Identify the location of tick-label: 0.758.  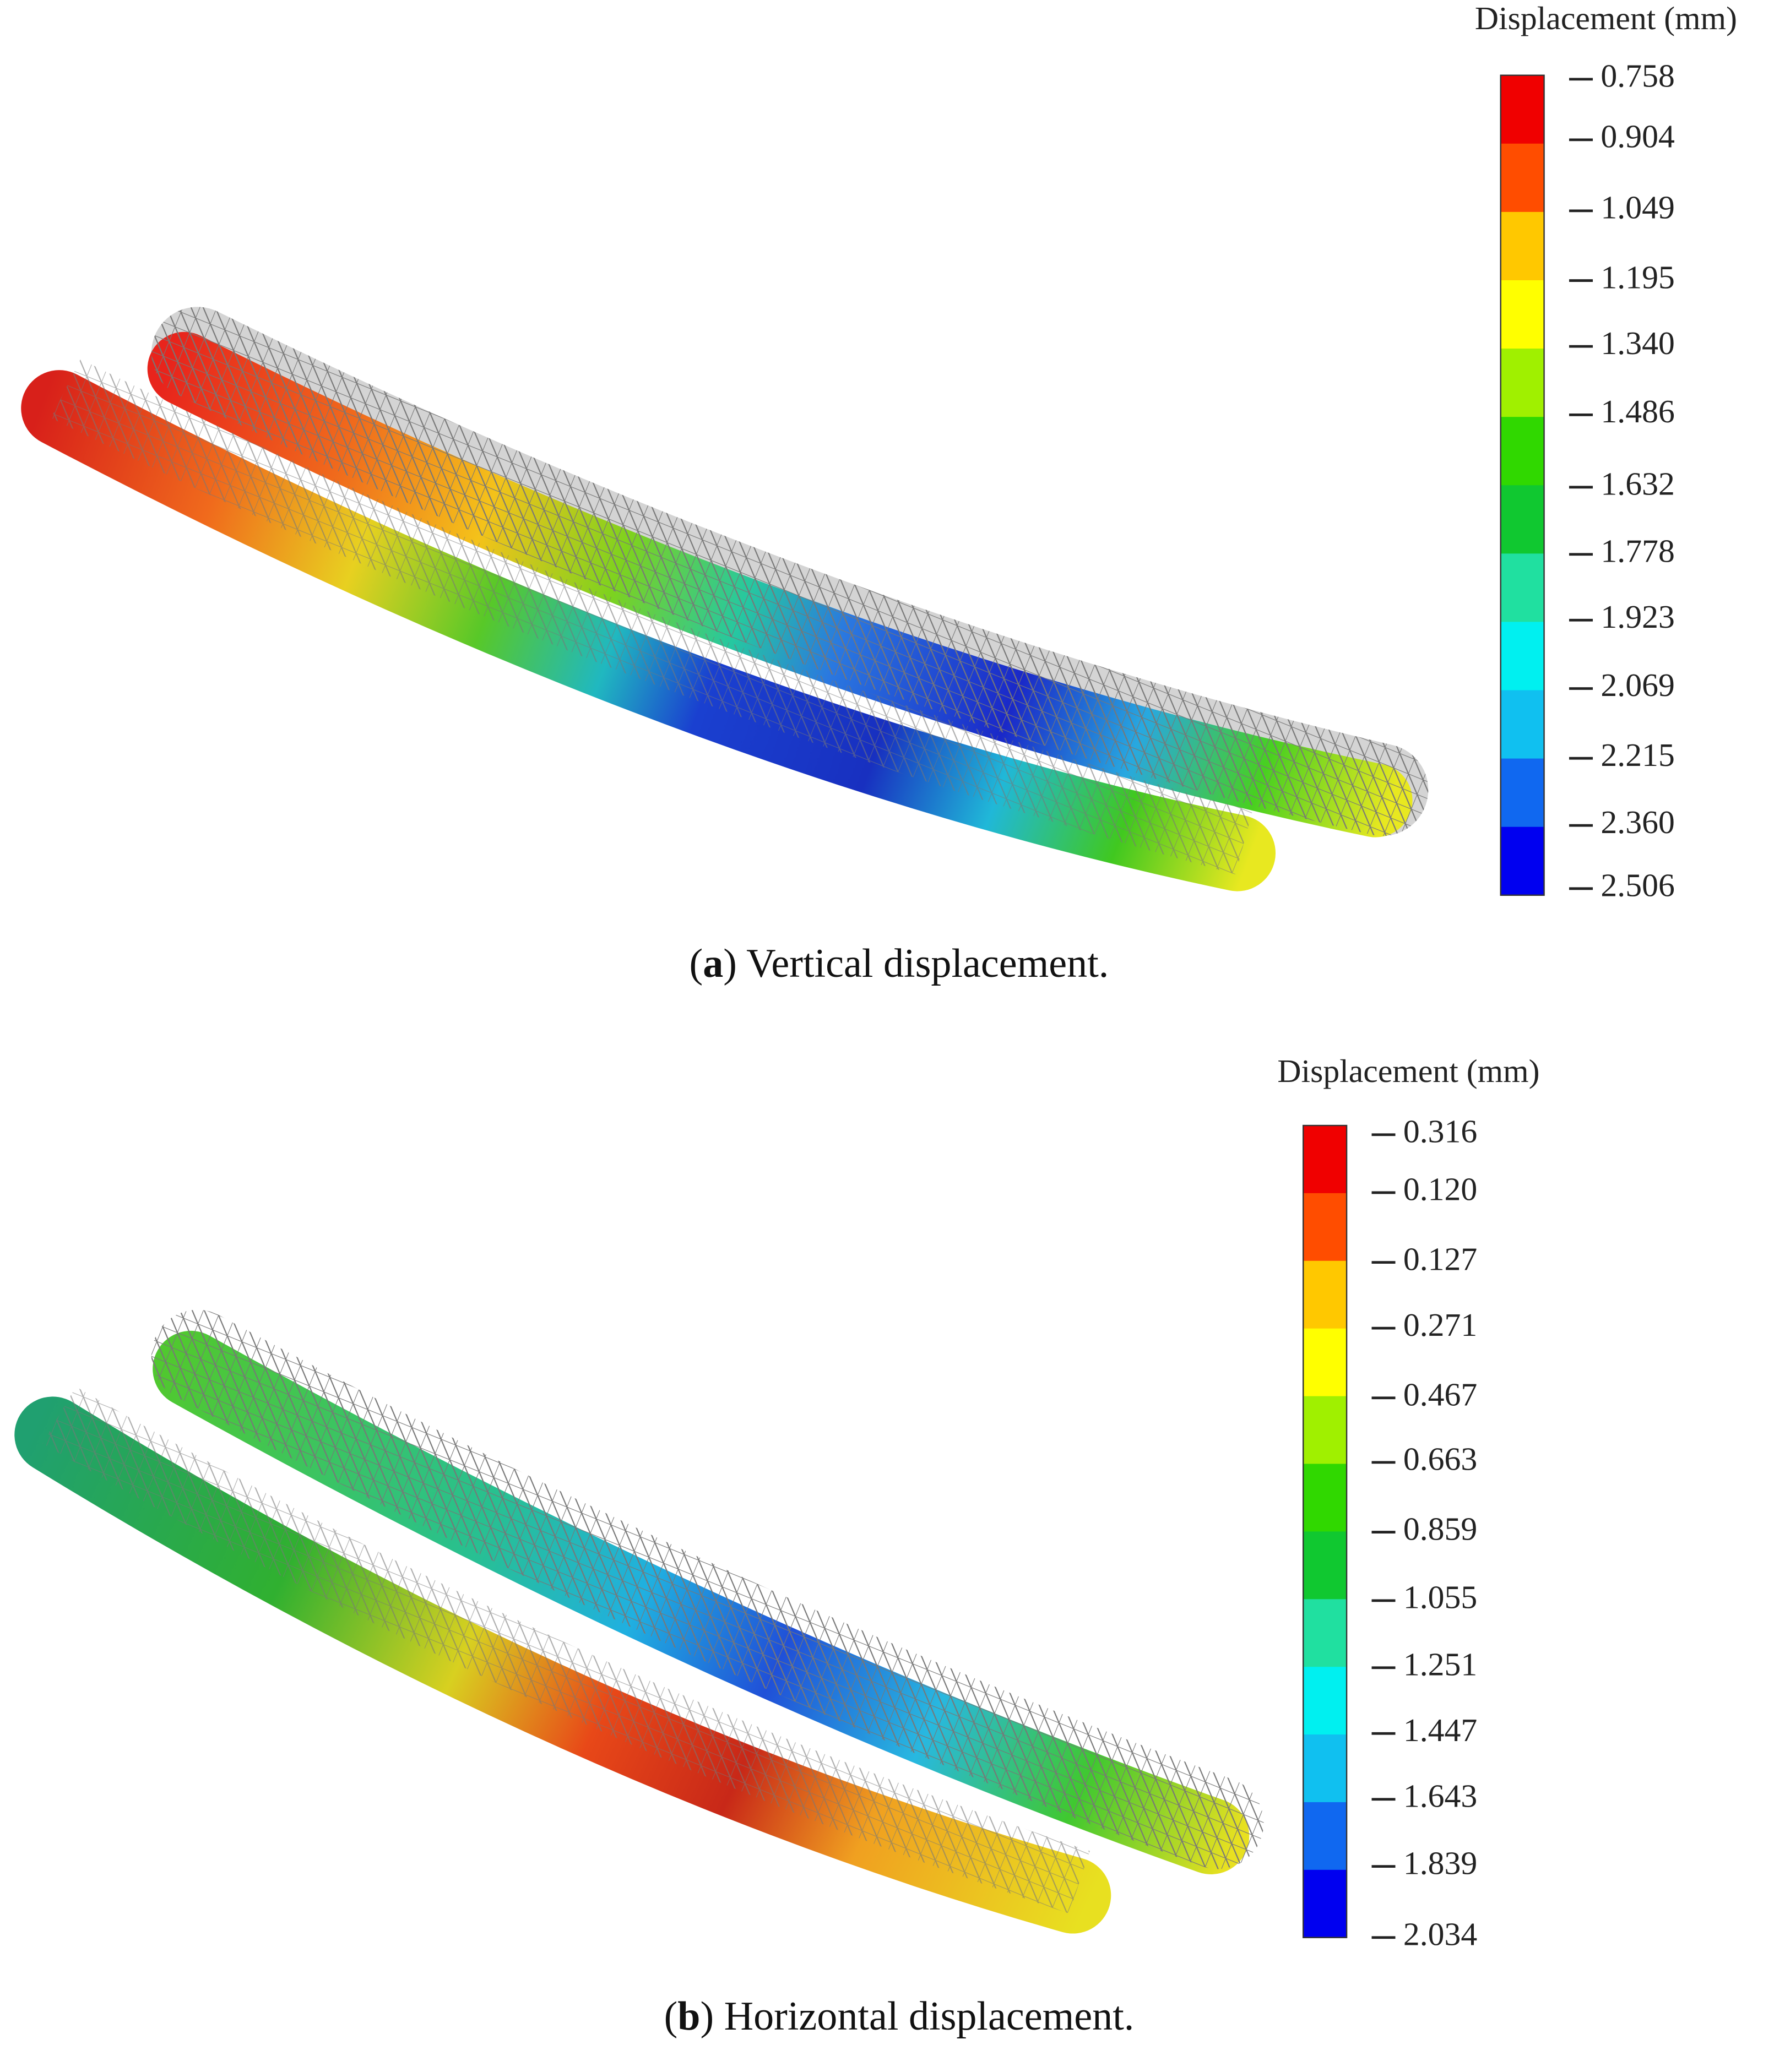
(1637, 76).